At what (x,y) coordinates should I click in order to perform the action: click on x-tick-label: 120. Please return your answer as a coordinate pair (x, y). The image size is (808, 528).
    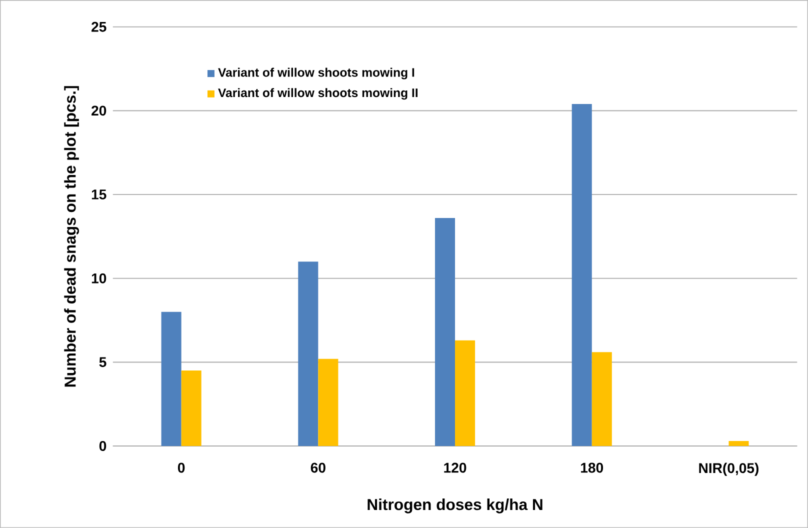
    Looking at the image, I should click on (455, 467).